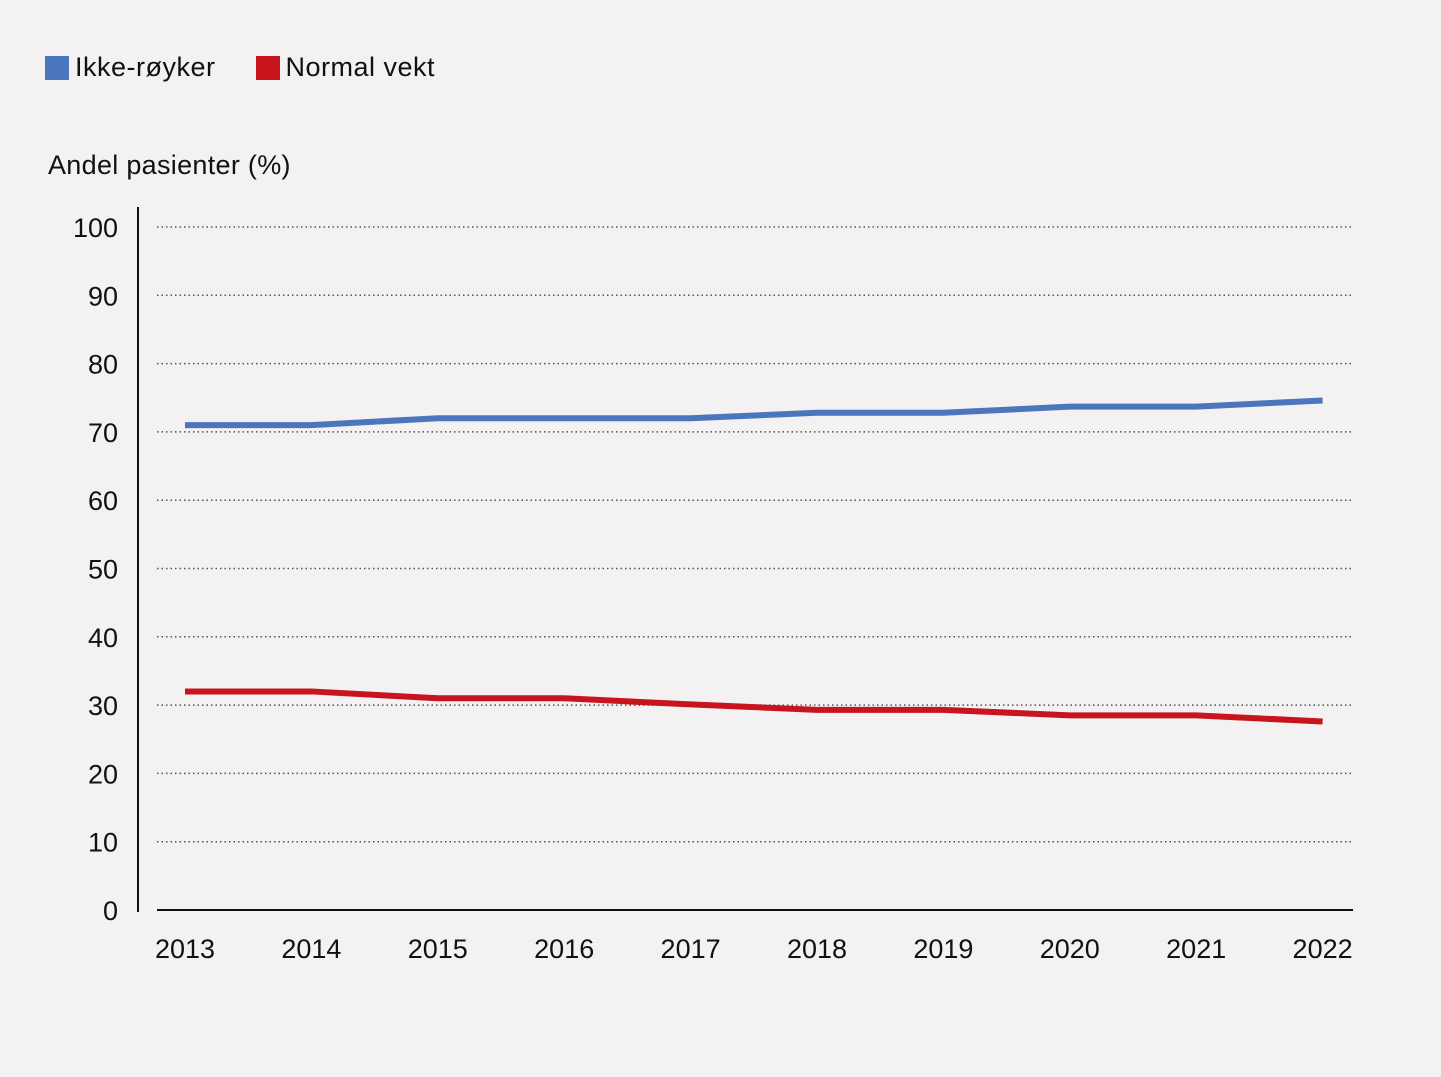 The image size is (1441, 1077). I want to click on y-tick-label: 80, so click(103, 365).